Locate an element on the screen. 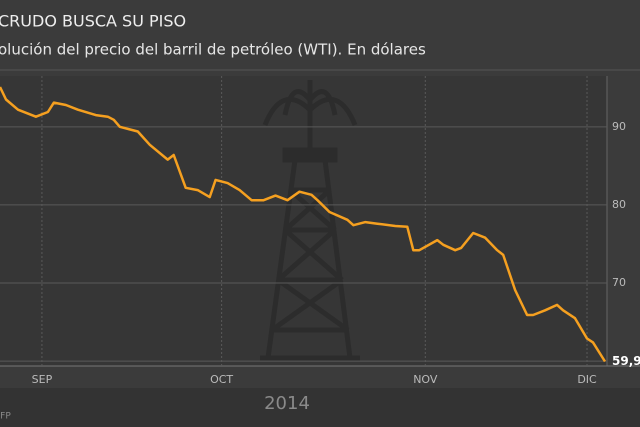 The height and width of the screenshot is (427, 640). x-tick-label: NOV is located at coordinates (425, 379).